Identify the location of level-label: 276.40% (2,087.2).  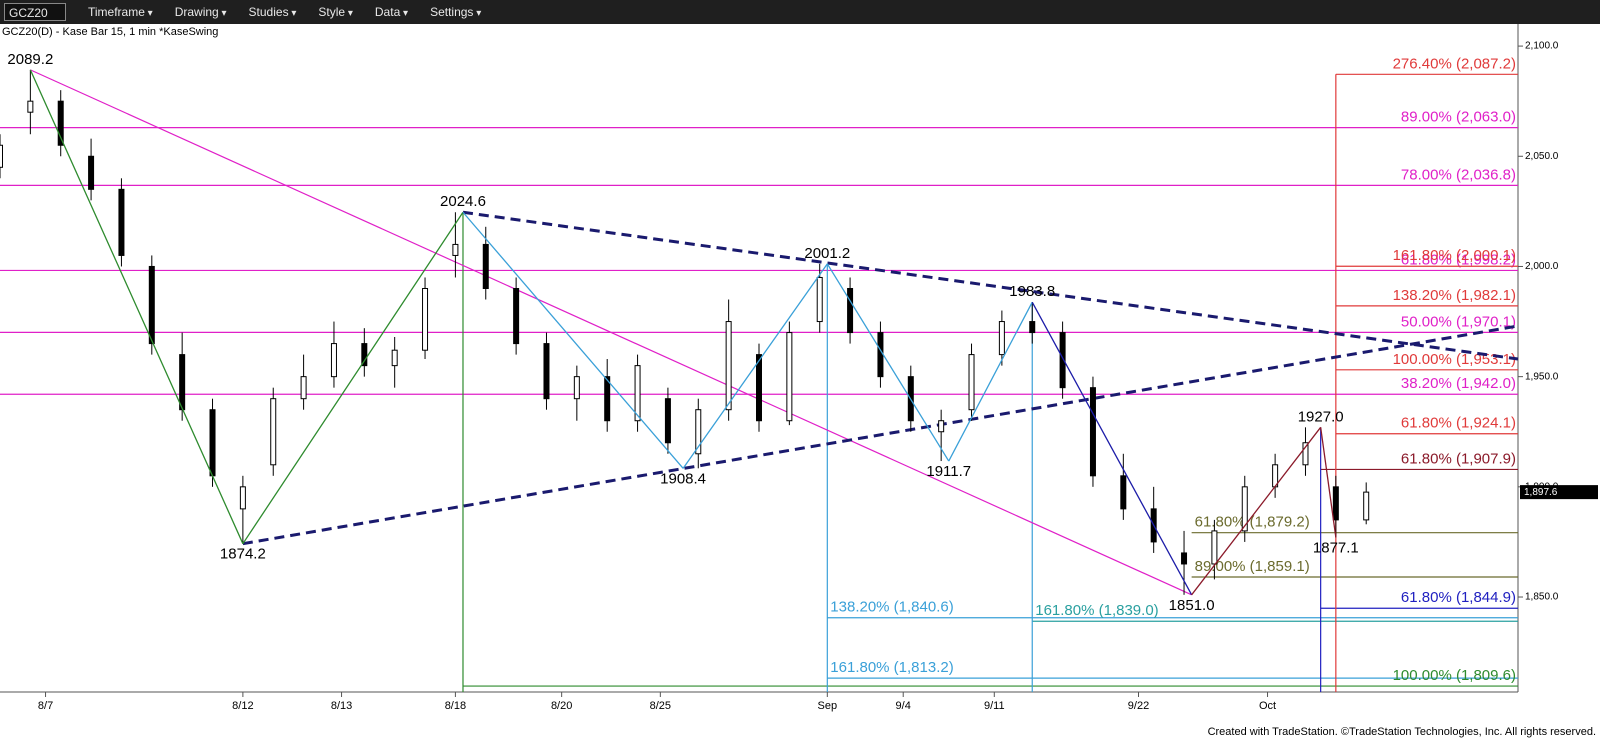
(1454, 63).